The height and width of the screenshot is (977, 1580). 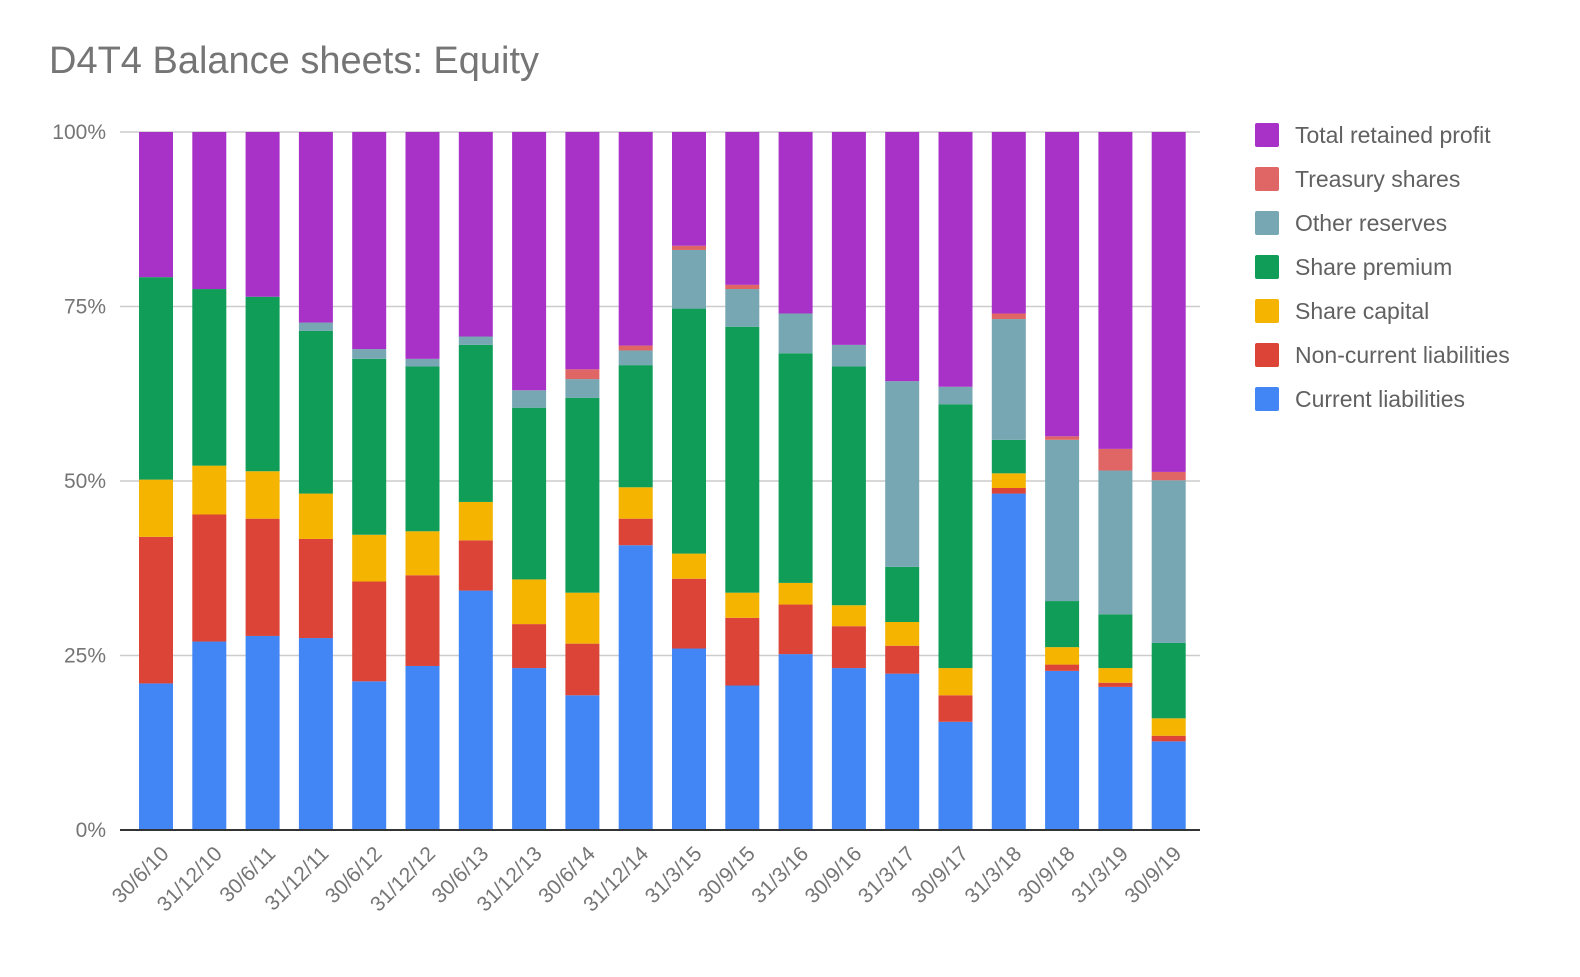 What do you see at coordinates (1371, 222) in the screenshot?
I see `legend-label: Other reserves` at bounding box center [1371, 222].